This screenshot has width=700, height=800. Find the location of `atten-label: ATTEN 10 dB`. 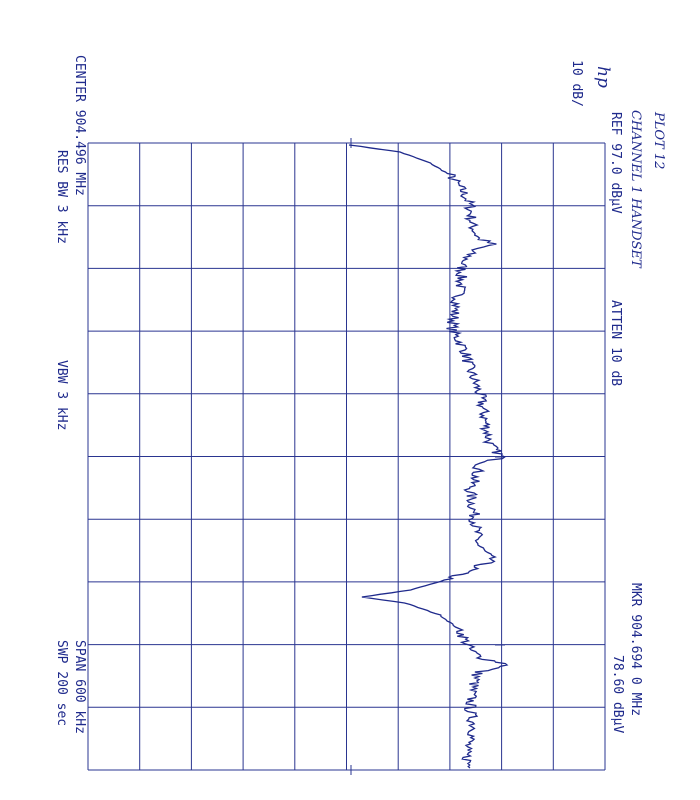

atten-label: ATTEN 10 dB is located at coordinates (615, 343).